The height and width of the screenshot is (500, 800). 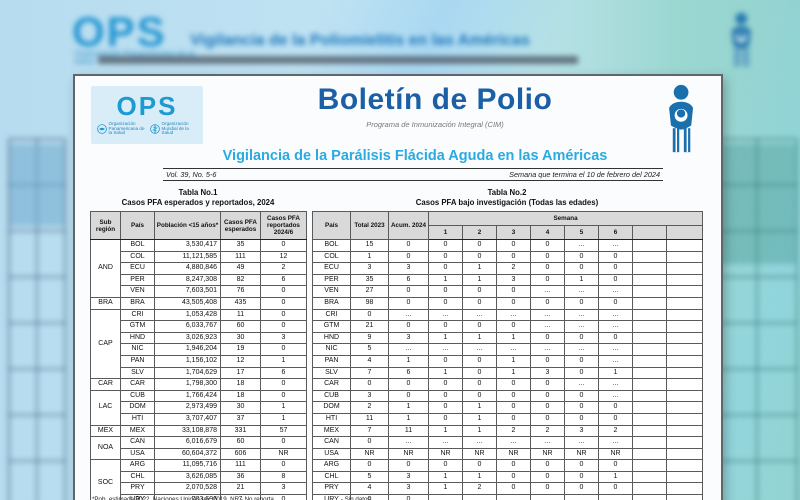 I want to click on cell: 6, so click(x=283, y=280).